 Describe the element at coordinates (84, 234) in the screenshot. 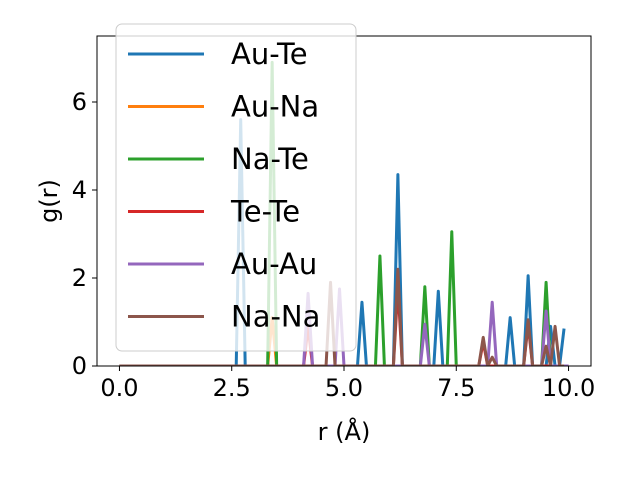

I see `y-axis: 0 2 4 6` at that location.